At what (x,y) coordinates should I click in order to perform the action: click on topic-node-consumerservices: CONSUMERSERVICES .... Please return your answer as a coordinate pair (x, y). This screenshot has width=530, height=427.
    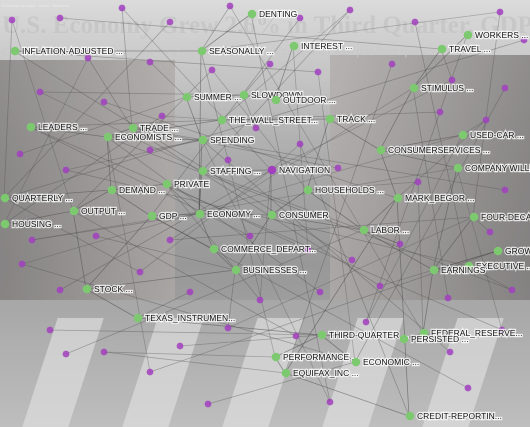
    Looking at the image, I should click on (433, 150).